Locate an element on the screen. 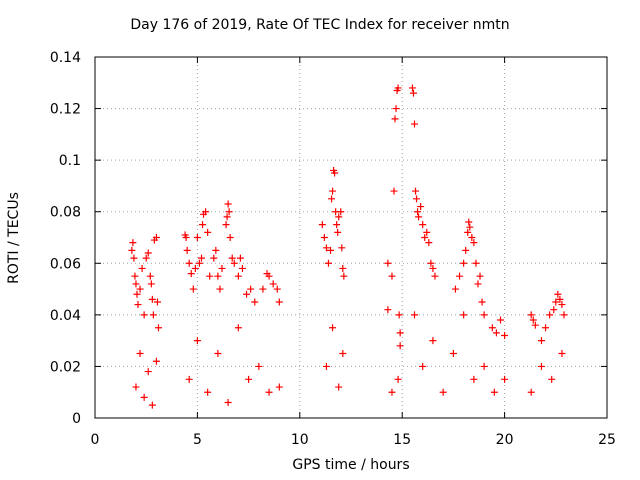 This screenshot has width=640, height=480. y-tick-label: 0.12 is located at coordinates (65, 110).